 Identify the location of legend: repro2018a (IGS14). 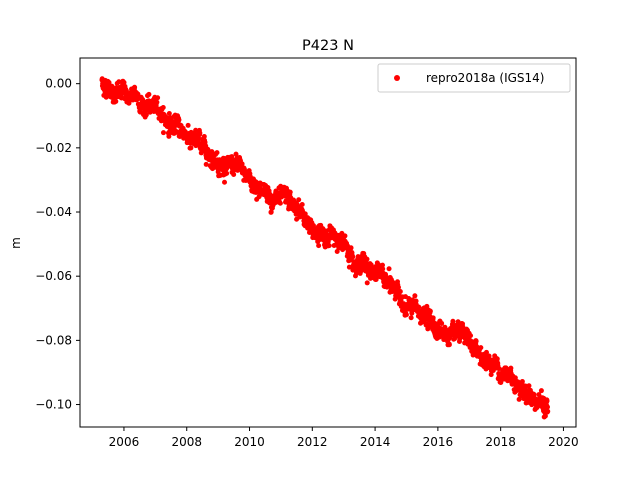
(474, 78).